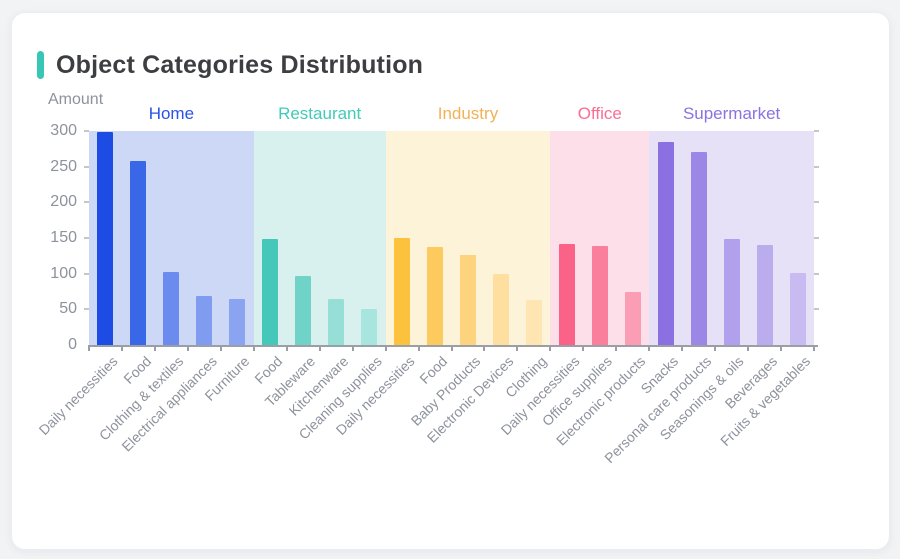 This screenshot has height=559, width=900. What do you see at coordinates (764, 295) in the screenshot?
I see `bar-supermarket-beverages` at bounding box center [764, 295].